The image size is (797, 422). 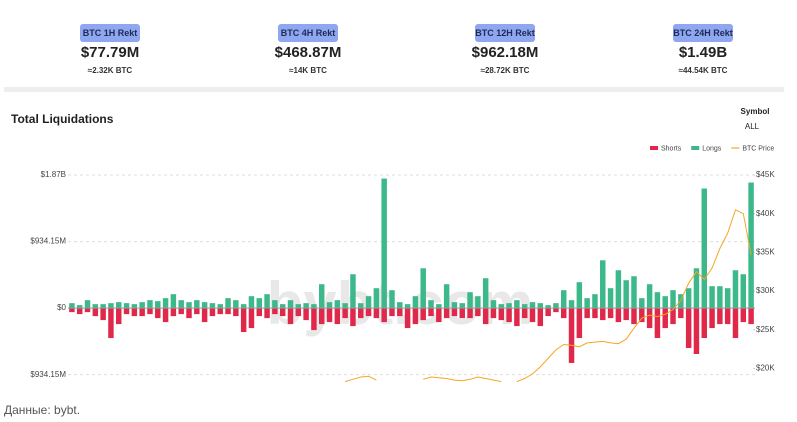 What do you see at coordinates (765, 329) in the screenshot?
I see `y2-tick-label: $25K` at bounding box center [765, 329].